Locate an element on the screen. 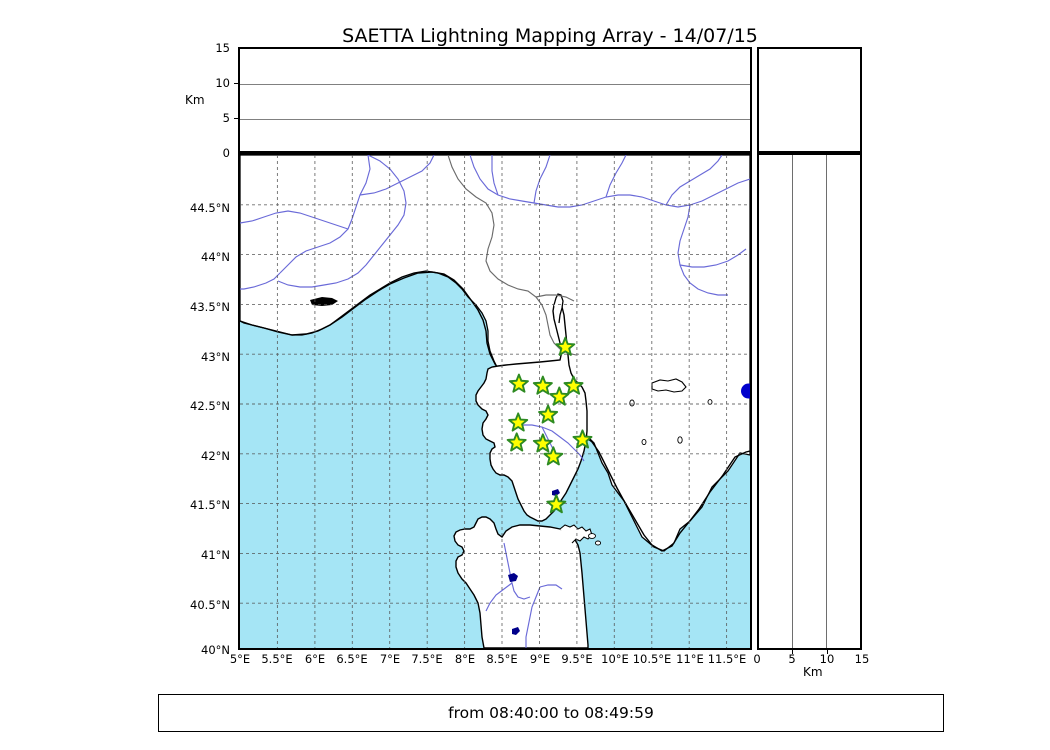  tick-map-x-5: 5°E is located at coordinates (240, 659).